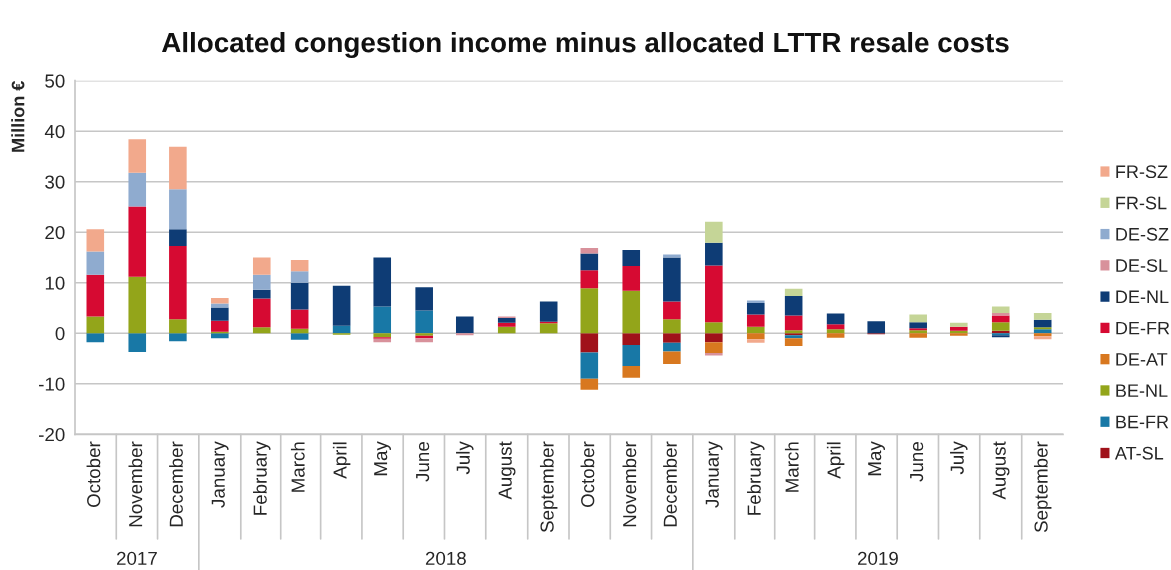 This screenshot has width=1171, height=570. What do you see at coordinates (1143, 328) in the screenshot?
I see `legend-label: DE-FR` at bounding box center [1143, 328].